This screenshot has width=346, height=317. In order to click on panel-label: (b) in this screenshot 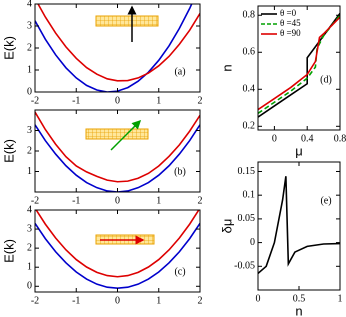, I will do `click(180, 171)`.